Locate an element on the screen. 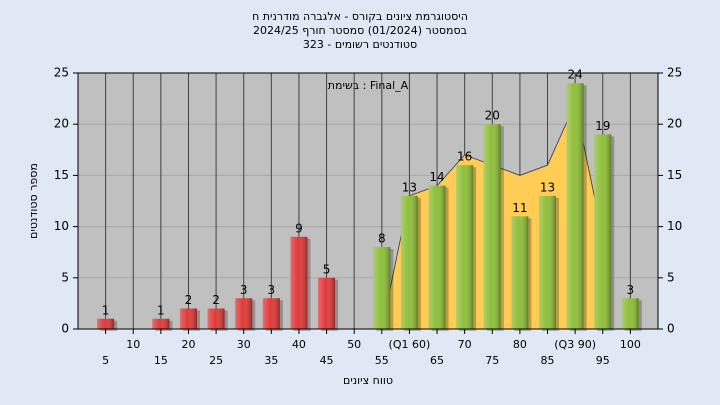 Image resolution: width=720 pixels, height=405 pixels. data-label: 11 is located at coordinates (519, 208).